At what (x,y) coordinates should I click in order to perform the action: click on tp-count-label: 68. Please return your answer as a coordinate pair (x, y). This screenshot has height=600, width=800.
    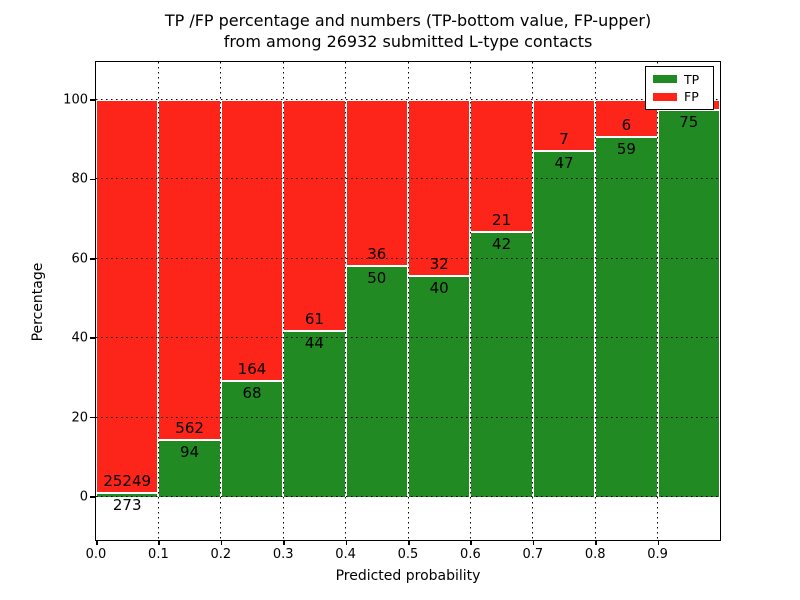
    Looking at the image, I should click on (252, 392).